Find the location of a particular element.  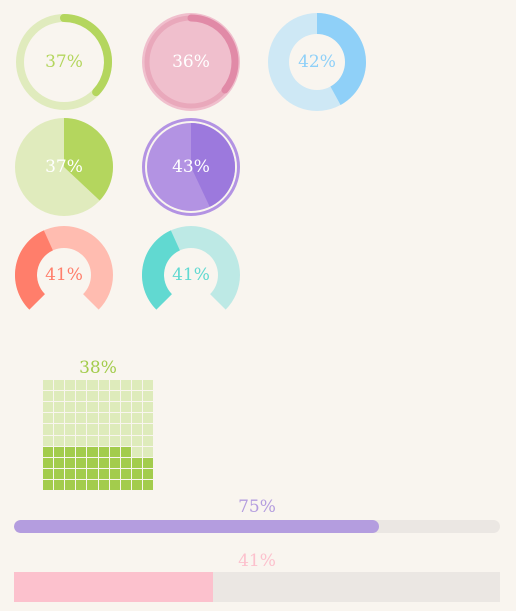

ring-value-label: 36% is located at coordinates (191, 62).